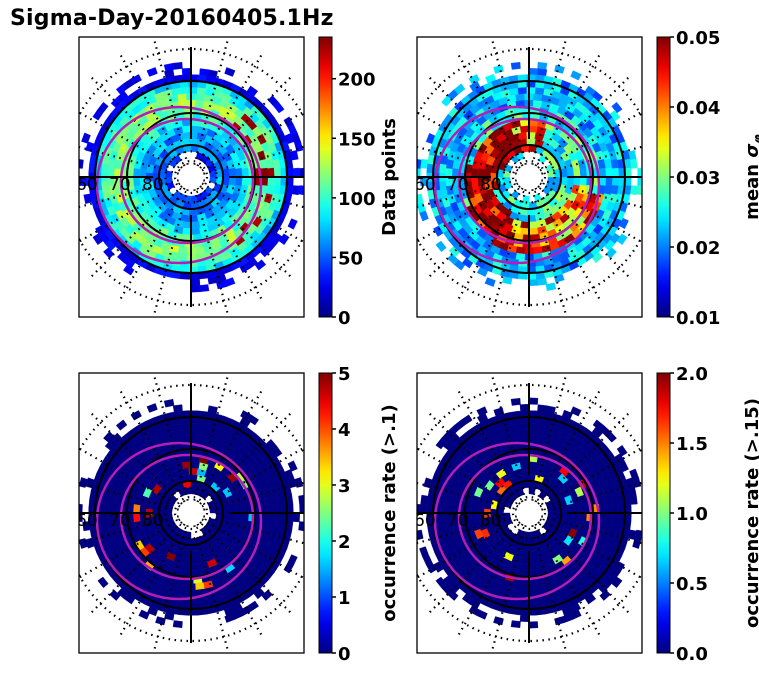  I want to click on colorbar-label: occurrence rate (>.15), so click(750, 513).